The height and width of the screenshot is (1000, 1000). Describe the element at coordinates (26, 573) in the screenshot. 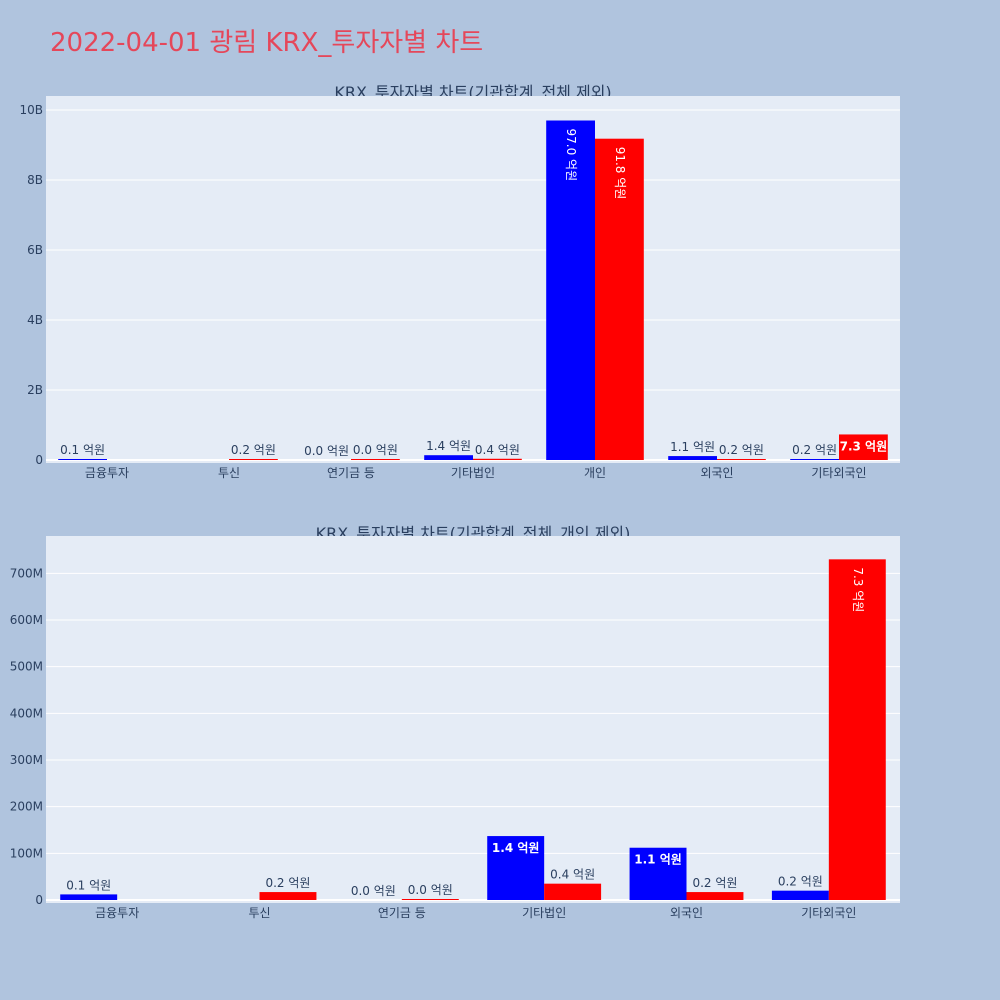

I see `y-tick-label: 700M` at that location.